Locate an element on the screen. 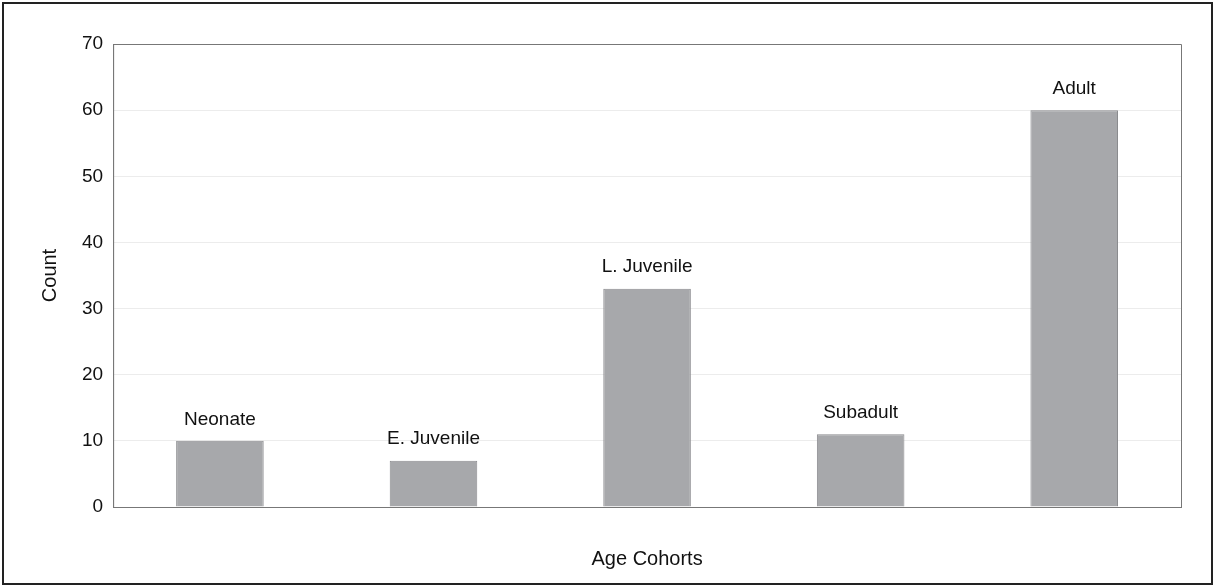 This screenshot has height=587, width=1215. x-tick-label: E. Juvenile is located at coordinates (433, 438).